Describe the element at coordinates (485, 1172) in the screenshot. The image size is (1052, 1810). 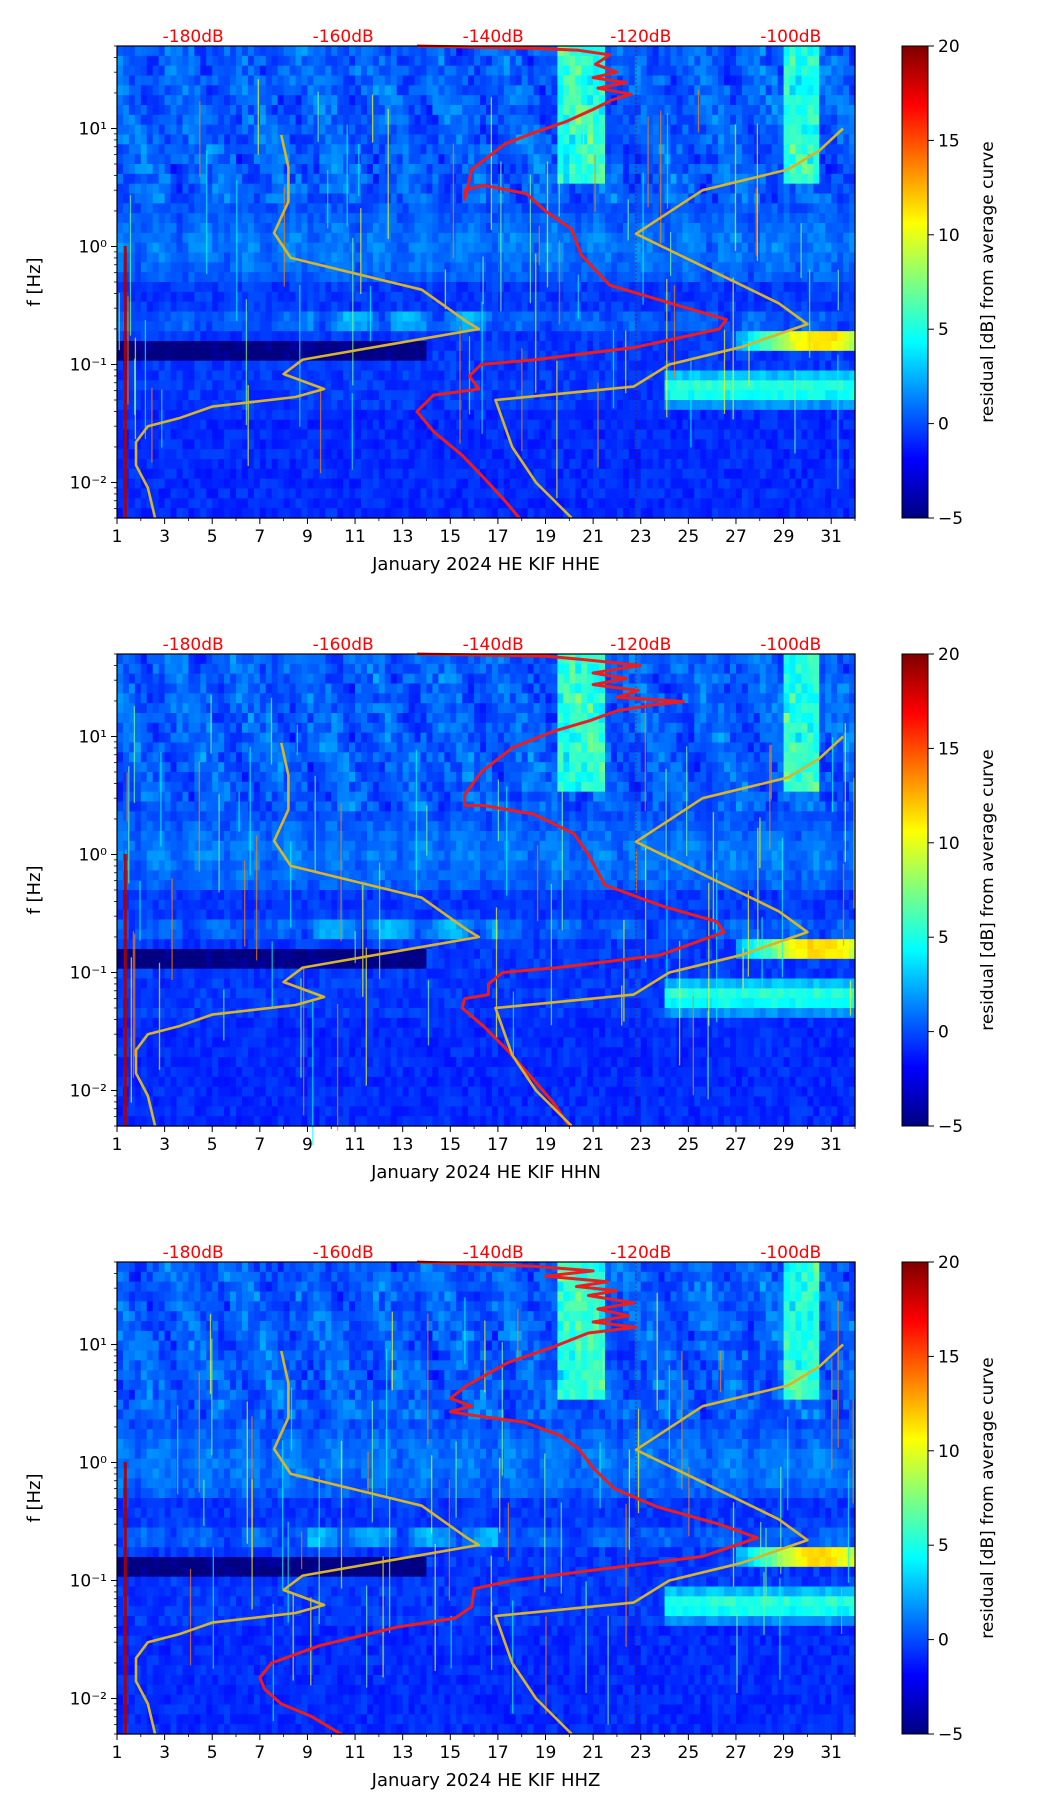
I see `x-axis-label: January 2024 HE KIF HHN` at that location.